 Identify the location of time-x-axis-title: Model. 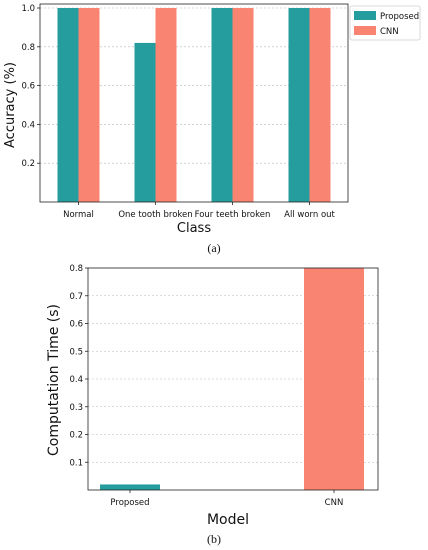
(228, 520).